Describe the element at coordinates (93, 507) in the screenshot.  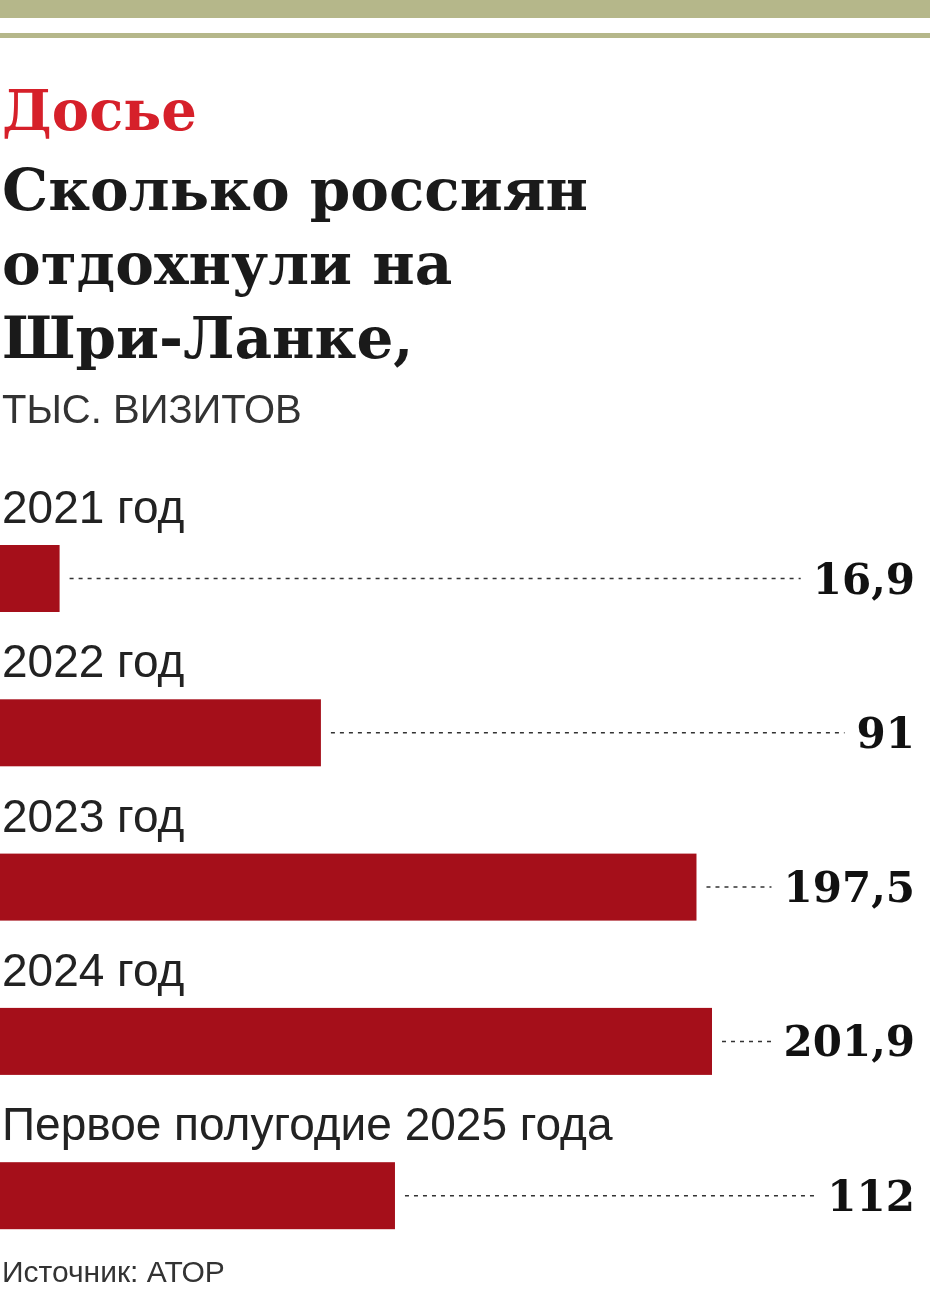
I see `y-tick-label: 2021 год` at that location.